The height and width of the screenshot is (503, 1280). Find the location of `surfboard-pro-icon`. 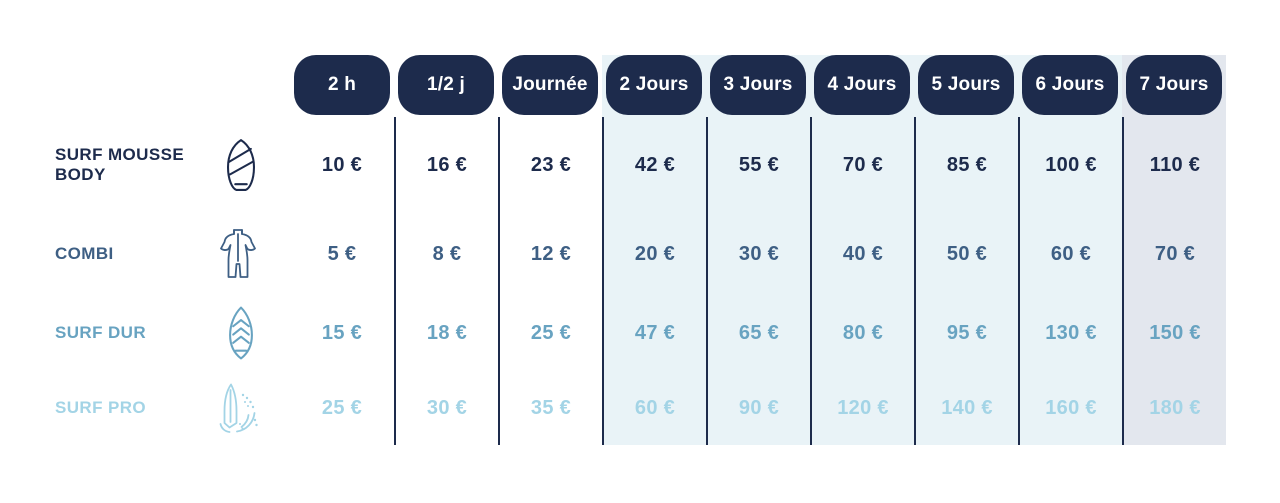

surfboard-pro-icon is located at coordinates (236, 408).